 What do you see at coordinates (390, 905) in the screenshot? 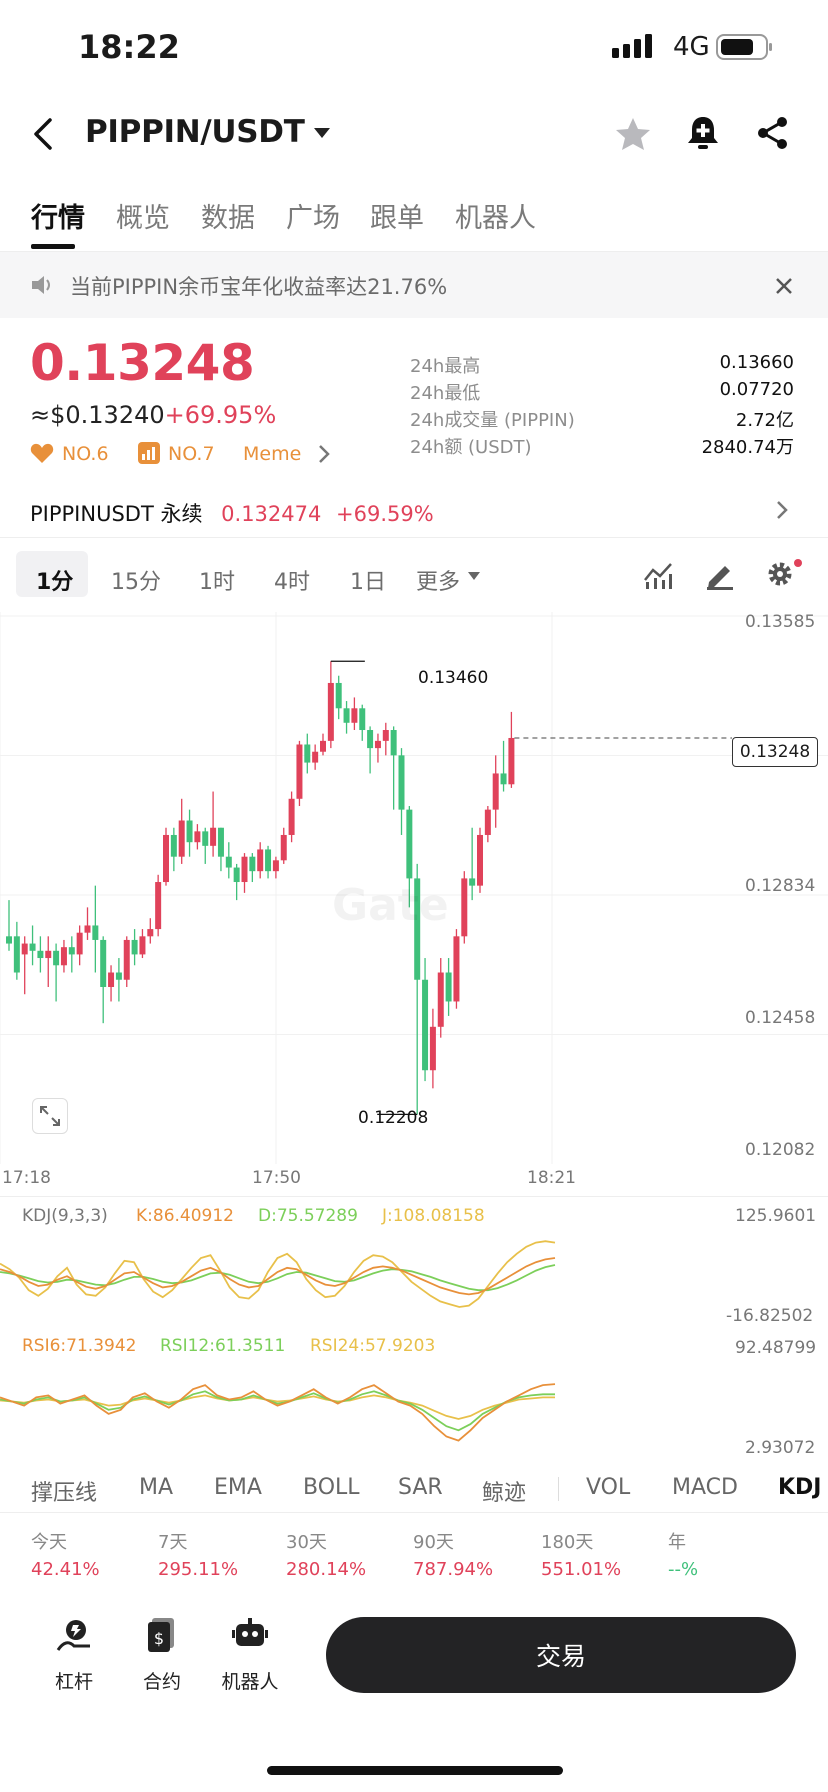
I see `watermark-logo: Gate` at bounding box center [390, 905].